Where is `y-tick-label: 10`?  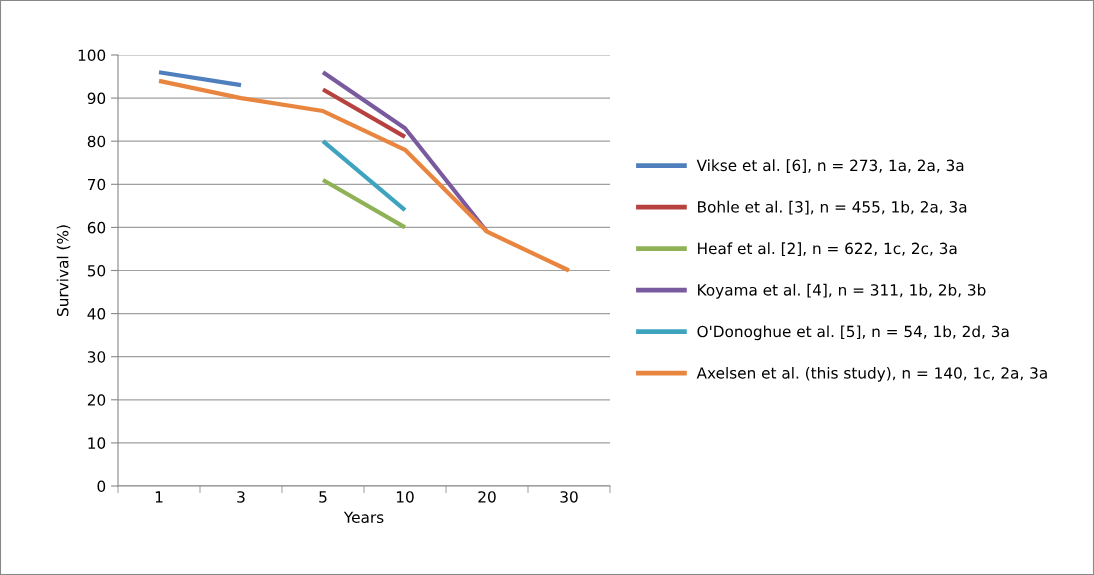 y-tick-label: 10 is located at coordinates (97, 443).